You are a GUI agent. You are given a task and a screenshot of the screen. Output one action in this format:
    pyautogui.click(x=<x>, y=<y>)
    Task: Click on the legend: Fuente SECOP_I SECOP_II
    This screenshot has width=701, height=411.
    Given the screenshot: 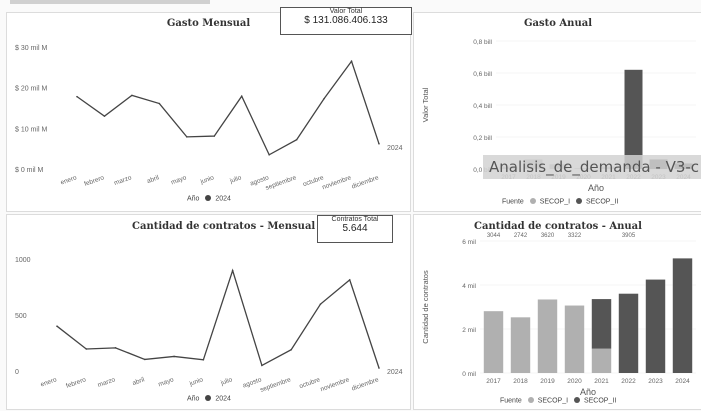 What is the action you would take?
    pyautogui.click(x=558, y=400)
    